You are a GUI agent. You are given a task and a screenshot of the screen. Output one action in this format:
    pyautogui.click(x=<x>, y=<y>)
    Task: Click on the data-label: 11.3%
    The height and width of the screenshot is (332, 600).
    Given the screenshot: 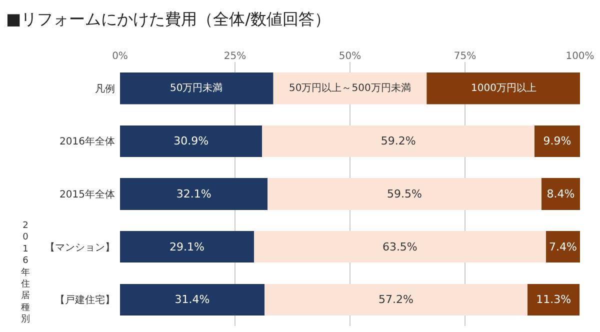 What is the action you would take?
    pyautogui.click(x=554, y=299)
    